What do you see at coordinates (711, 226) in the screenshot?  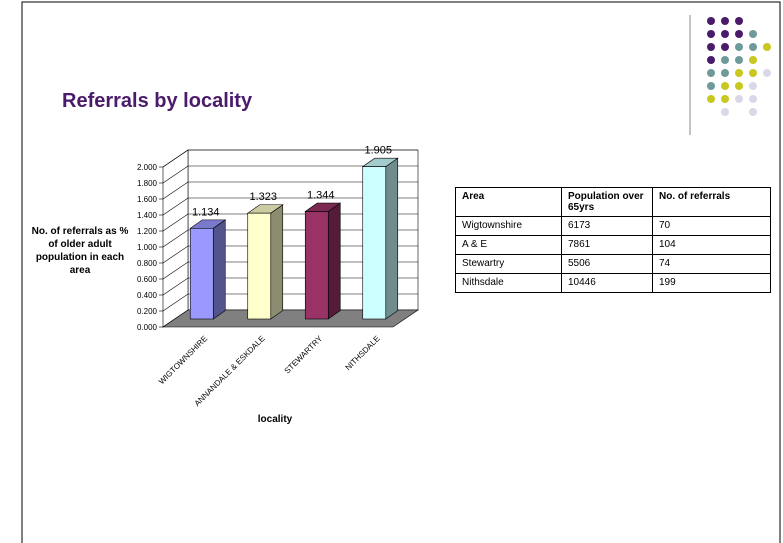 I see `table-cell: 70` at bounding box center [711, 226].